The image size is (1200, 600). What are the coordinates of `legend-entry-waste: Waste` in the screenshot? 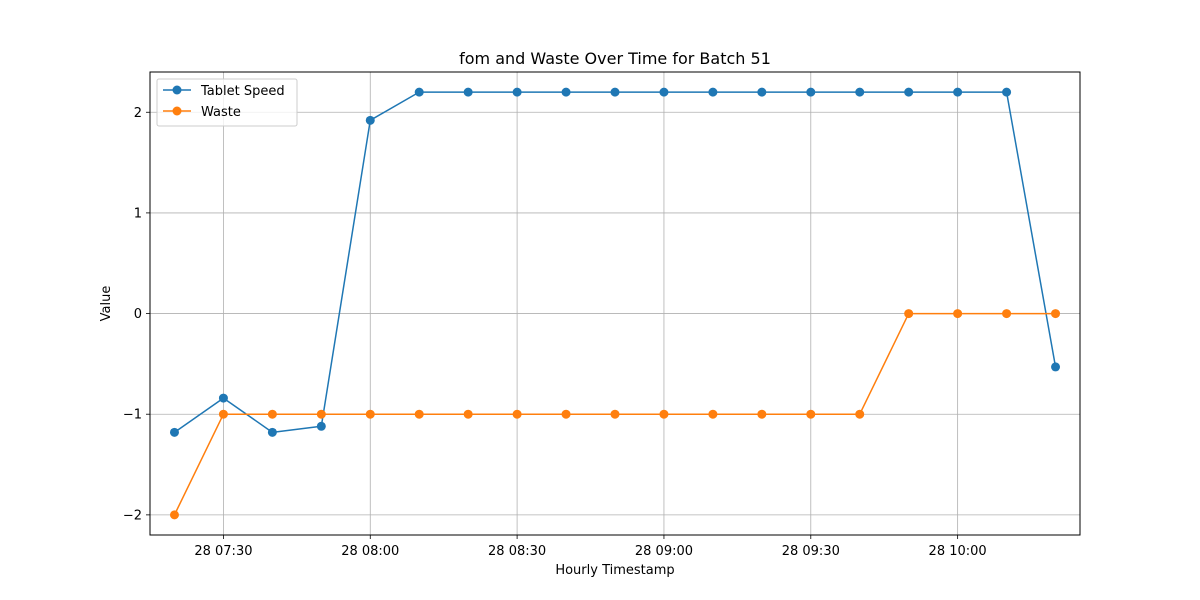 It's located at (221, 112).